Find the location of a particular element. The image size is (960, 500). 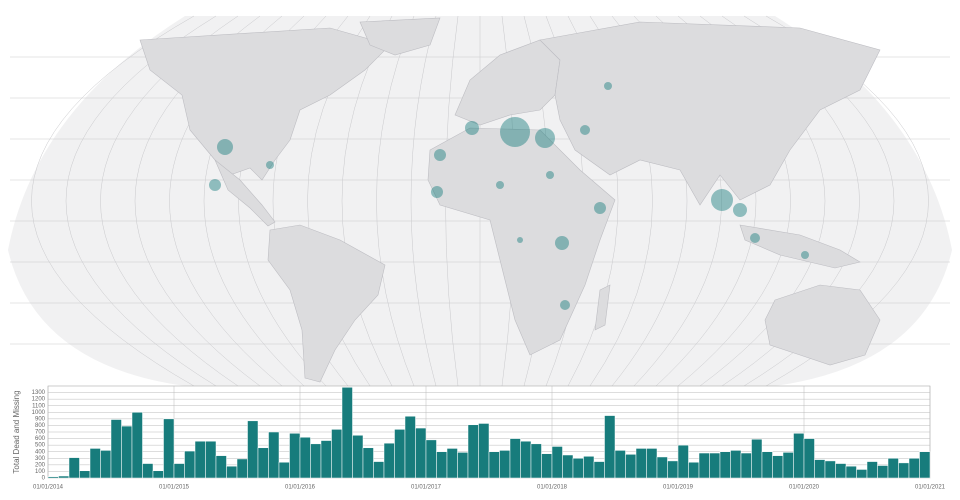

australia is located at coordinates (822, 325).